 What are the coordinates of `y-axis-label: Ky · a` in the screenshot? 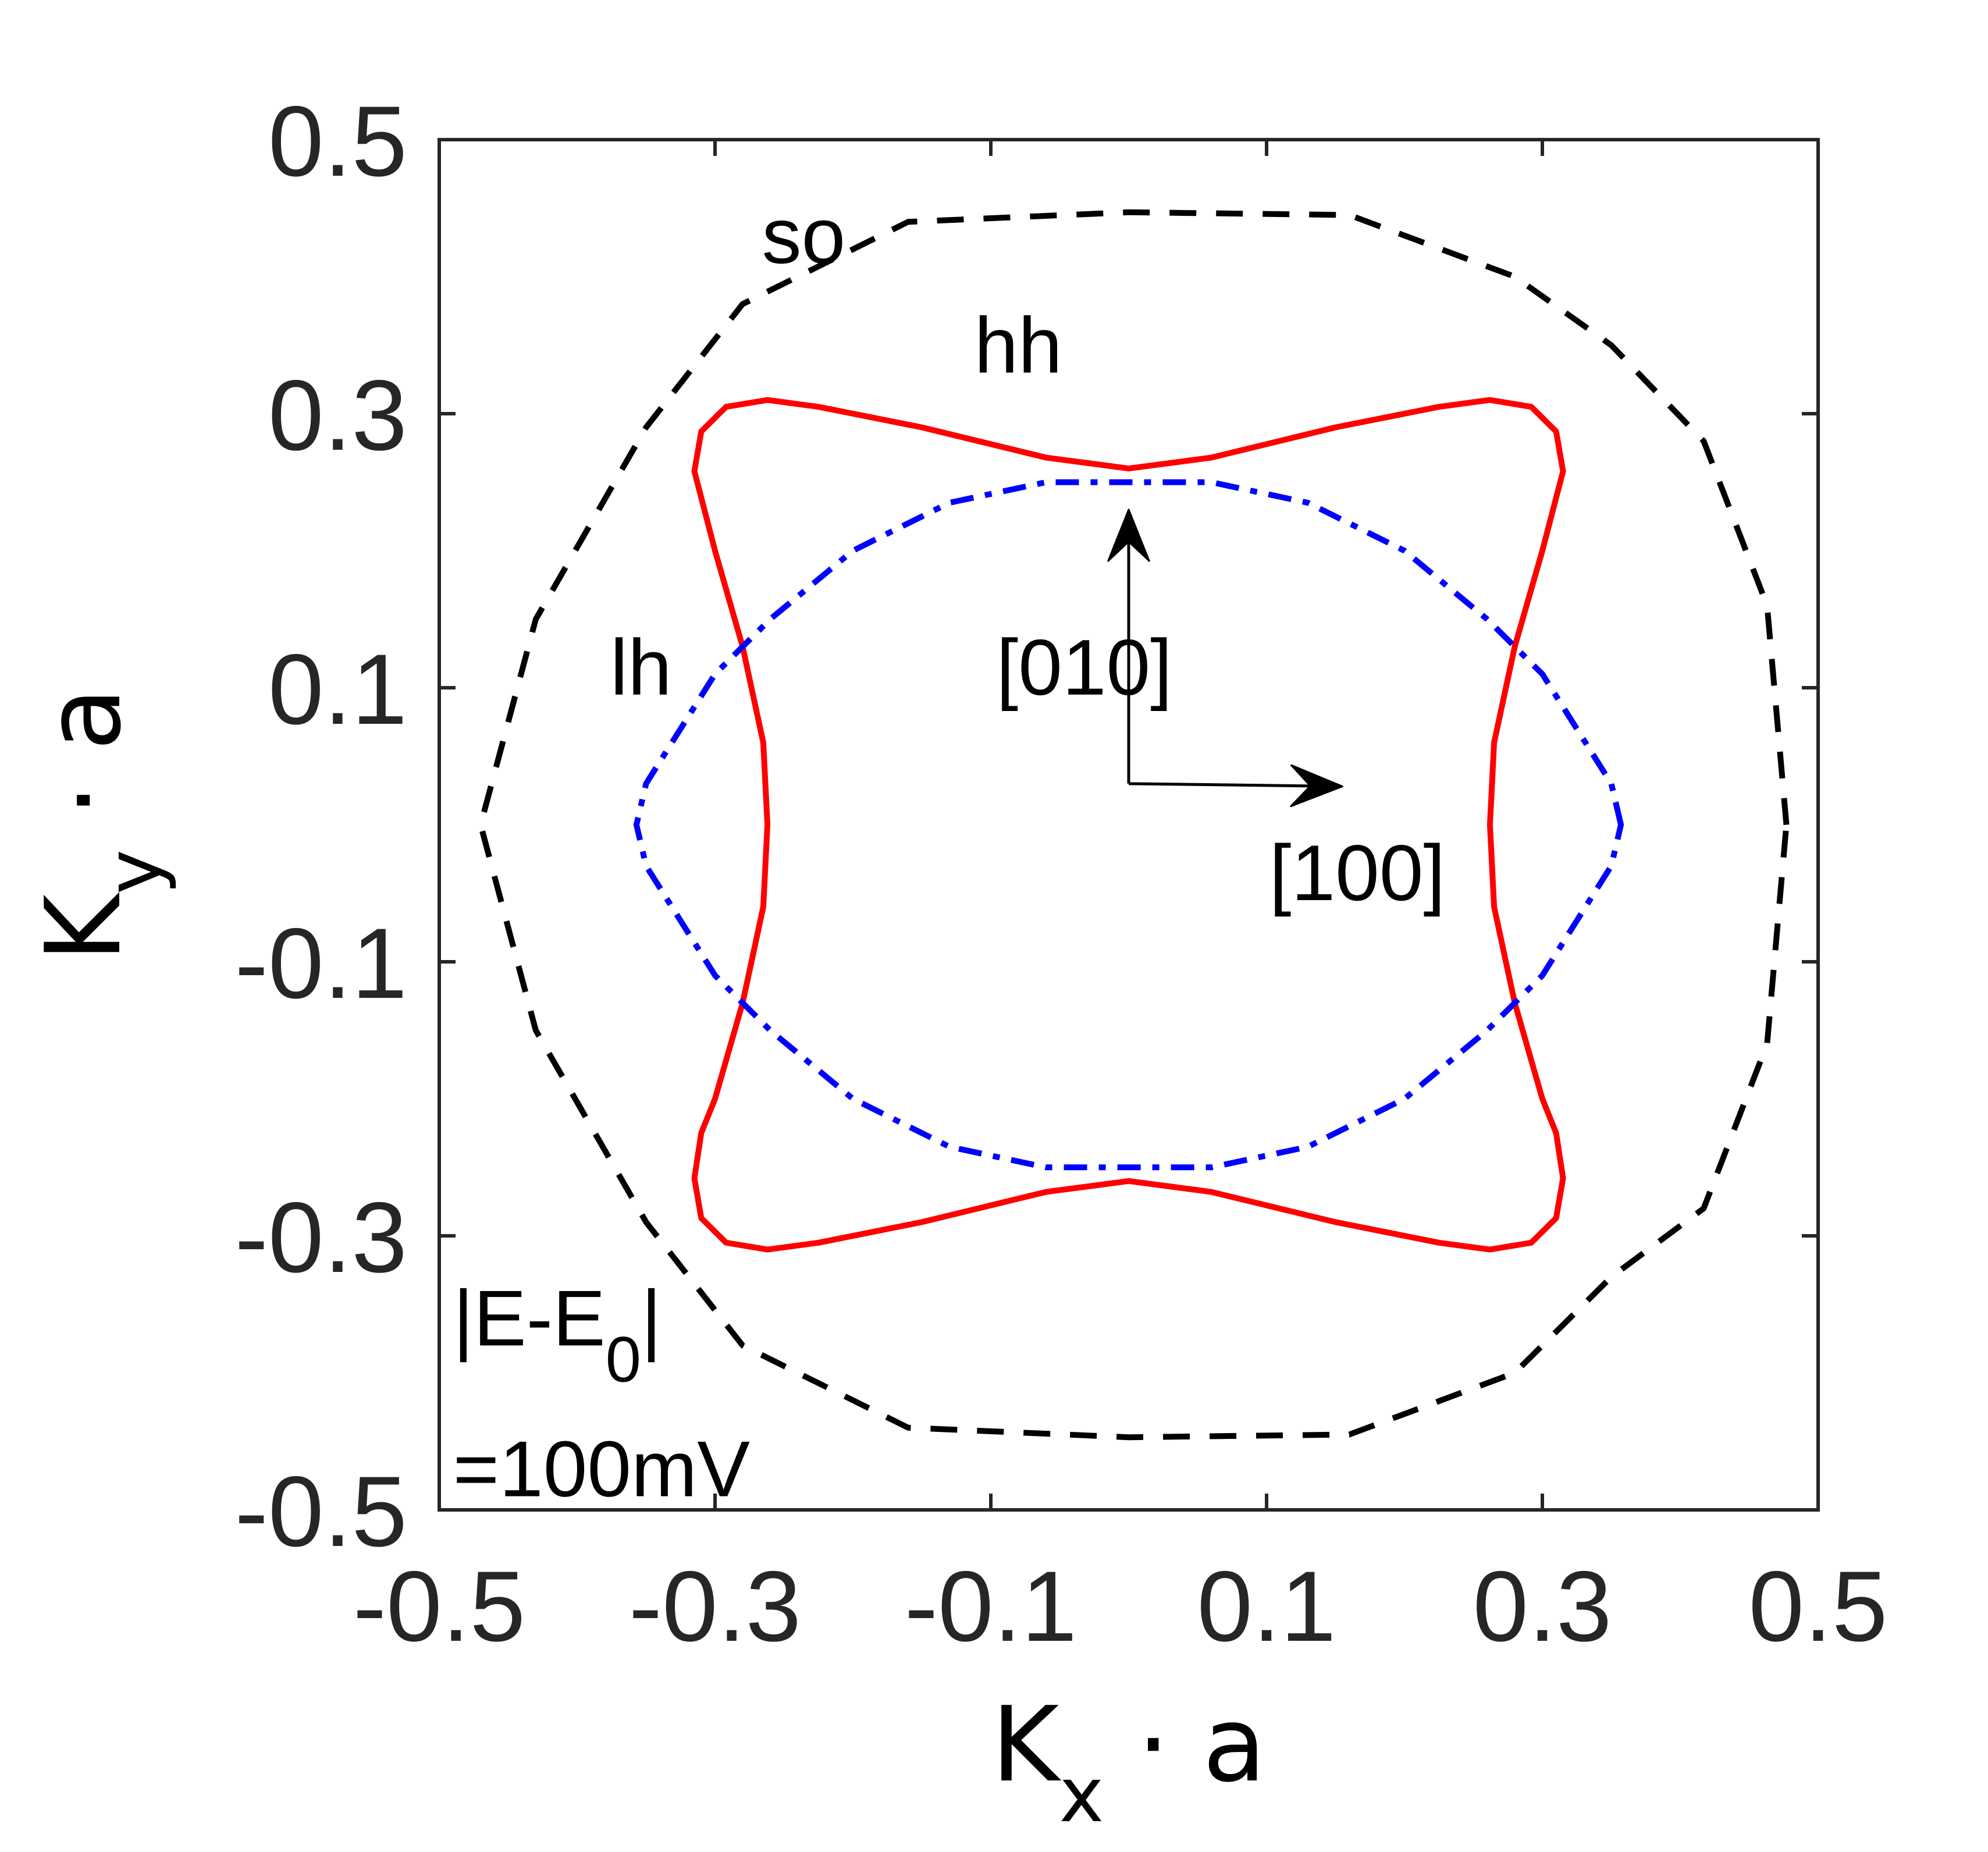 It's located at (101, 824).